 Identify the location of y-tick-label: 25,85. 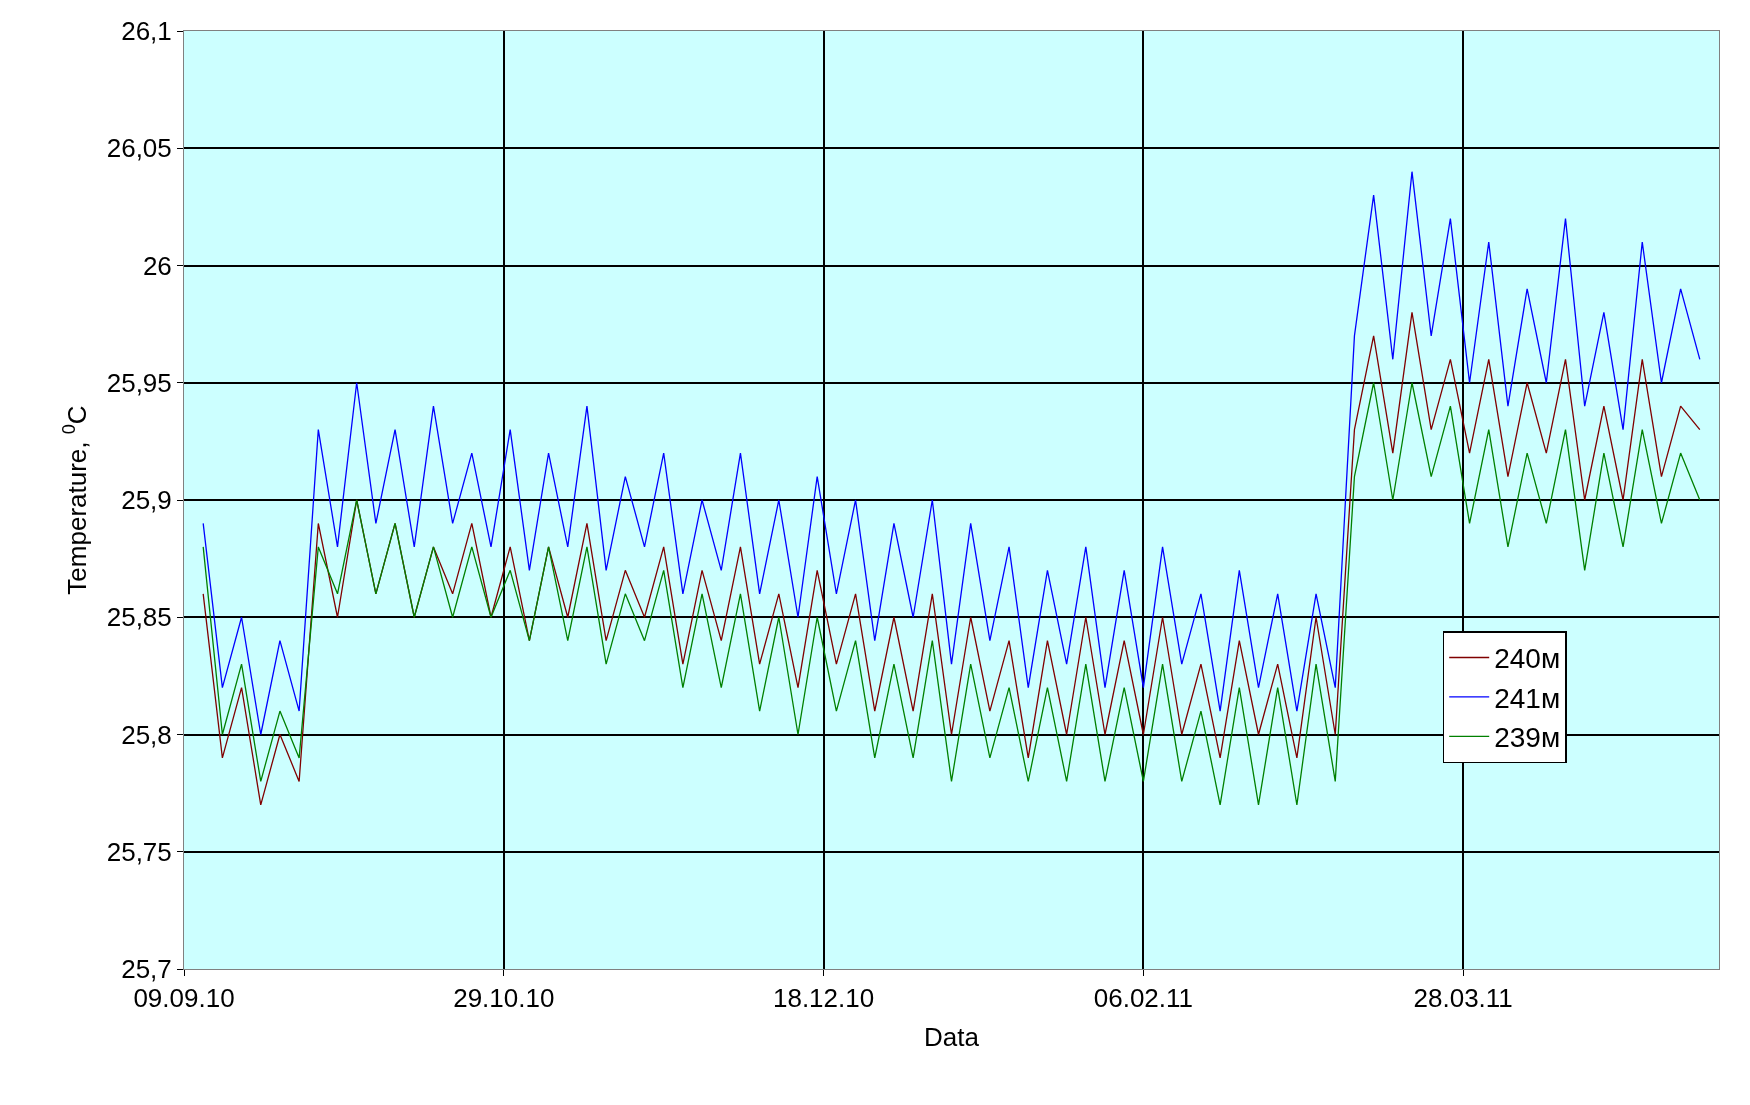
(139, 617).